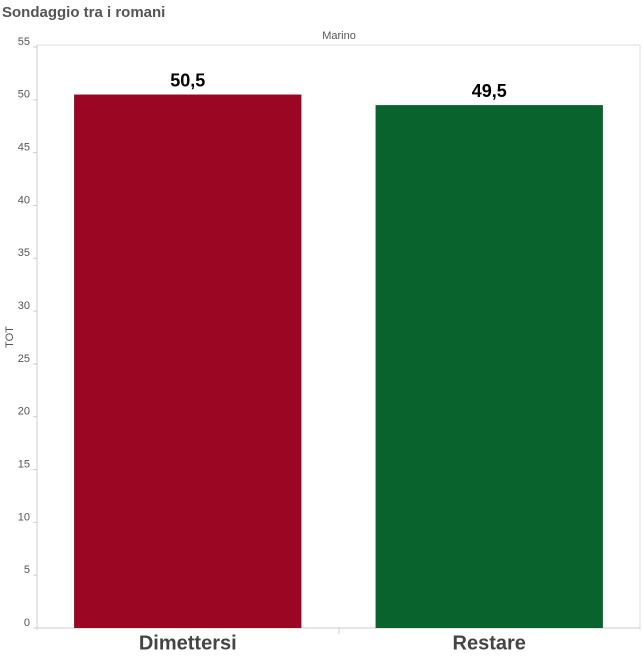  What do you see at coordinates (24, 253) in the screenshot?
I see `y-tick-label: 35` at bounding box center [24, 253].